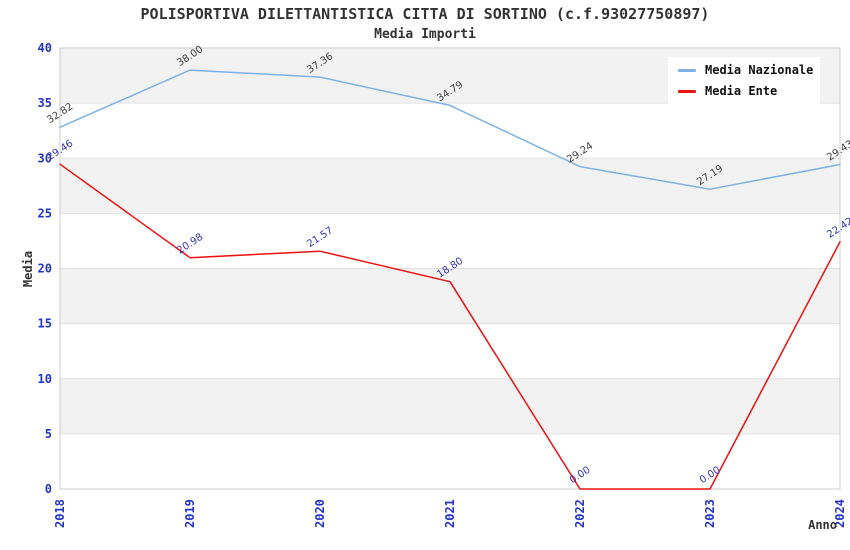 Image resolution: width=850 pixels, height=550 pixels. What do you see at coordinates (45, 48) in the screenshot?
I see `y-tick-label: 40` at bounding box center [45, 48].